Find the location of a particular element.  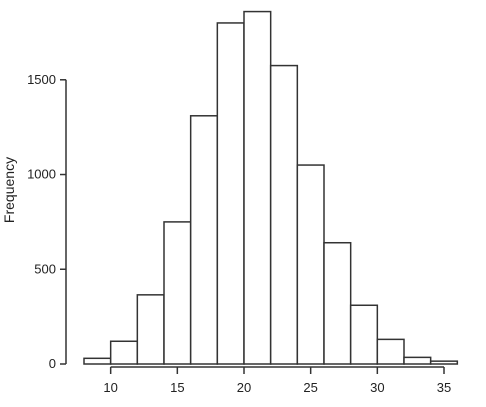

y-tick-label: 1000 is located at coordinates (41, 174).